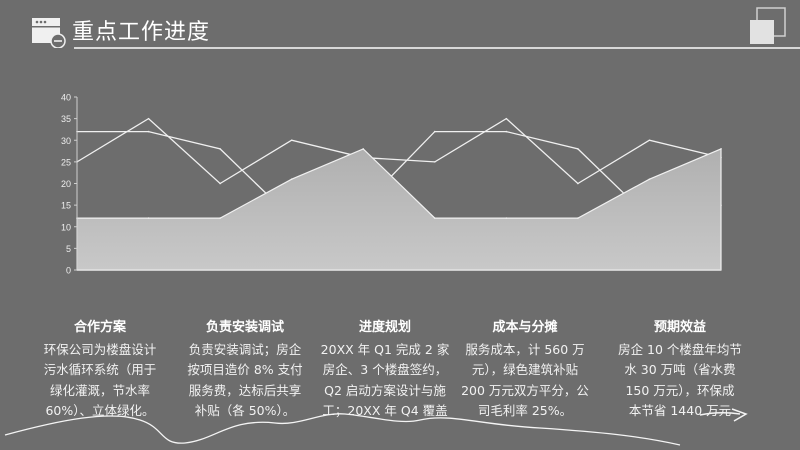  I want to click on column-text-line: 元），绿色建筑补贴, so click(525, 369).